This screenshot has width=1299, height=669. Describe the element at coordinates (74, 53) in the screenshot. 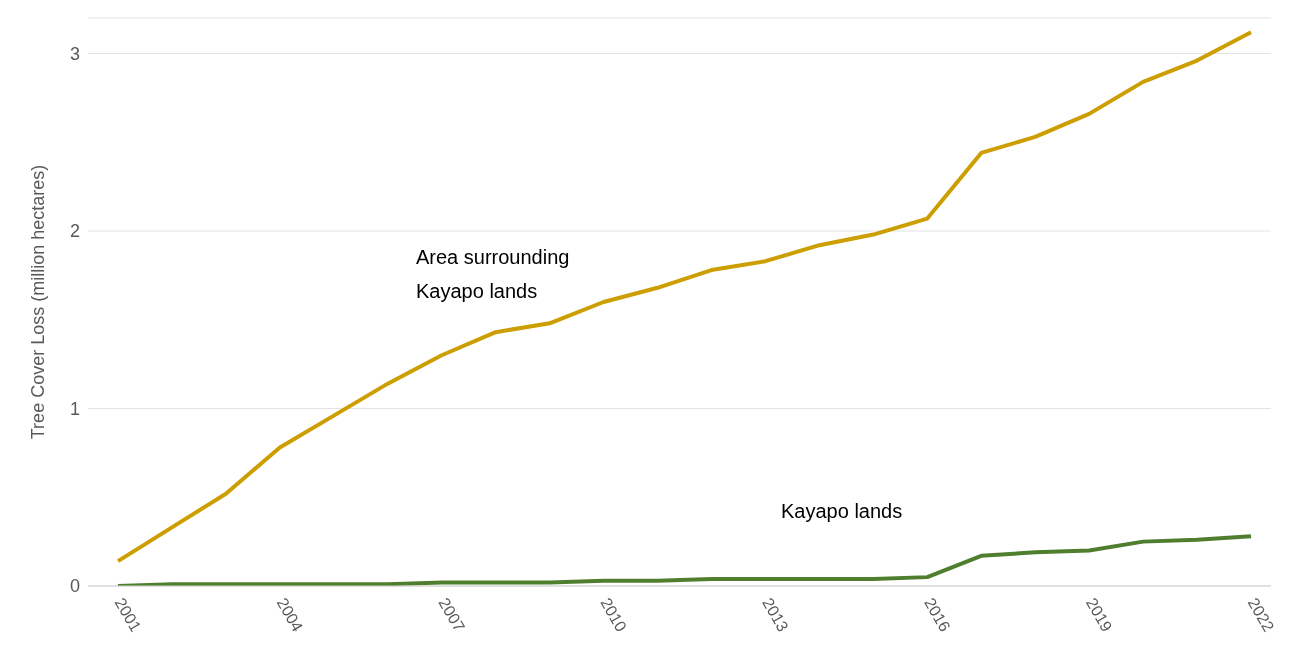

I see `y-tick-label: 3` at that location.